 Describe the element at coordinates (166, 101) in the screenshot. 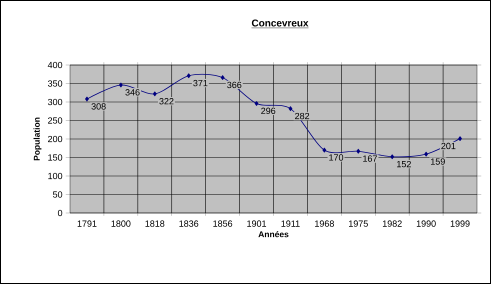

I see `data-label: 322` at that location.